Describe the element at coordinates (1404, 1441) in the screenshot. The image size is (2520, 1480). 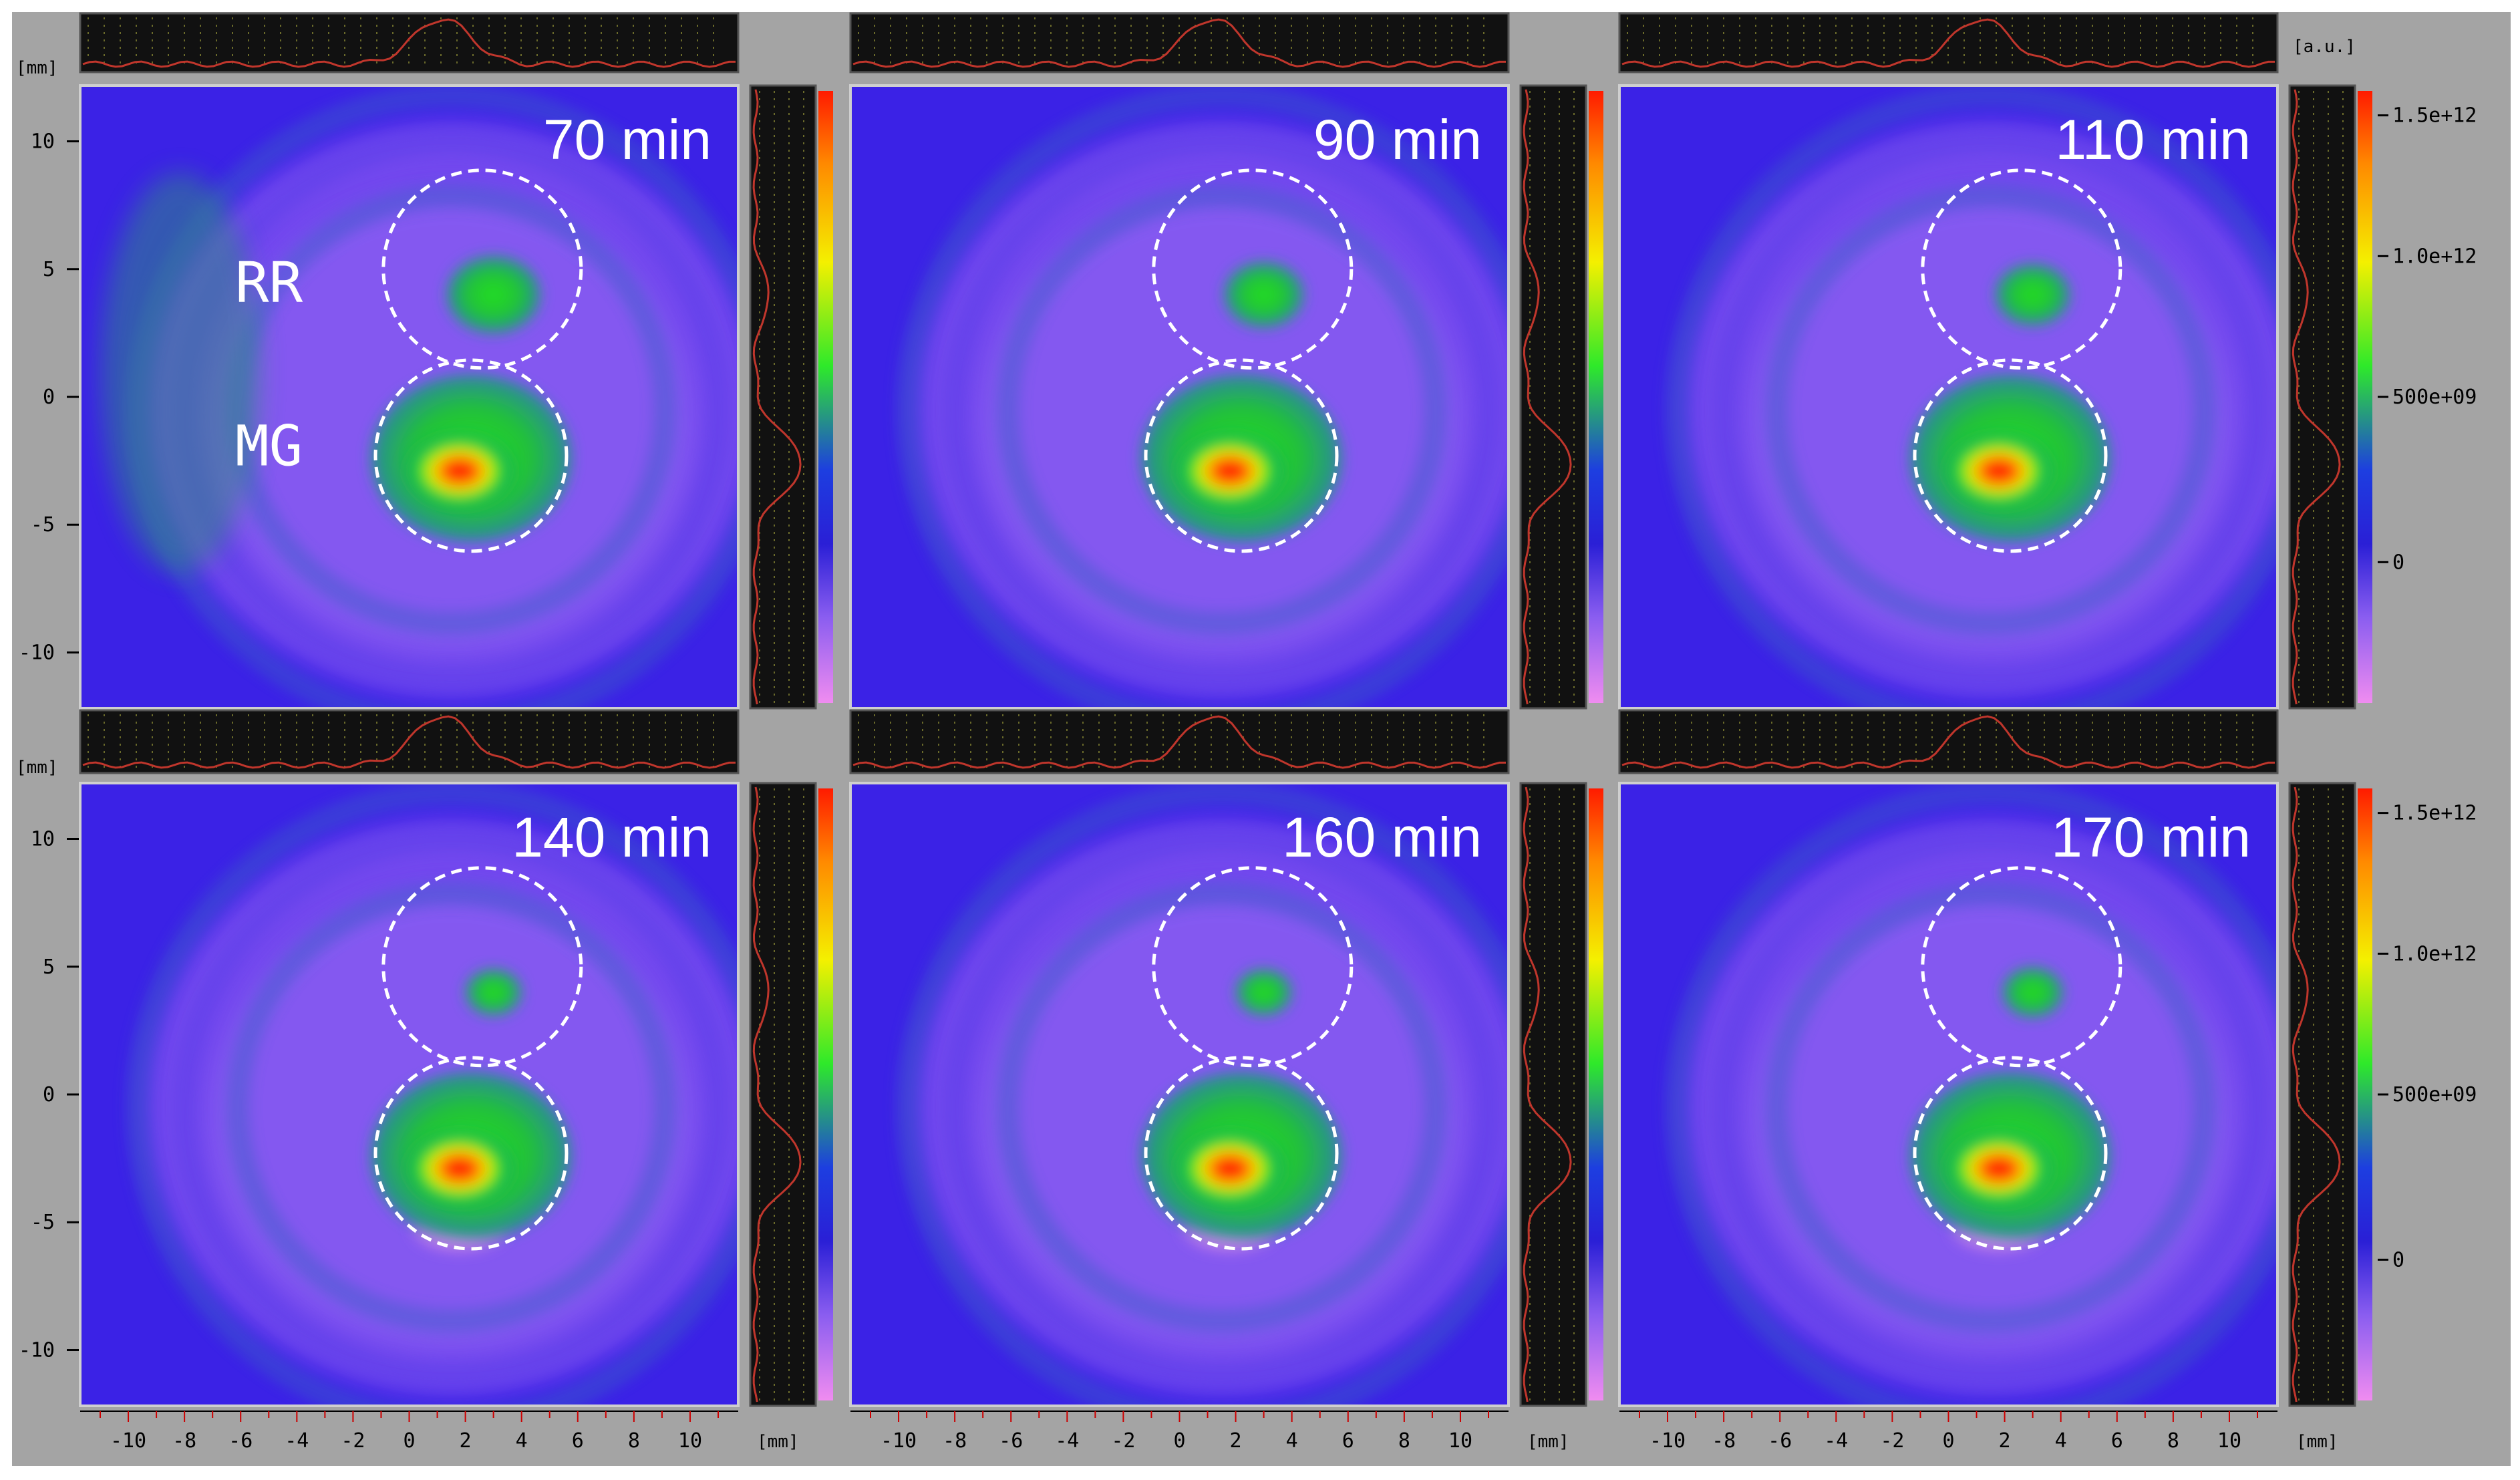
I see `x-tick-label: 8` at that location.